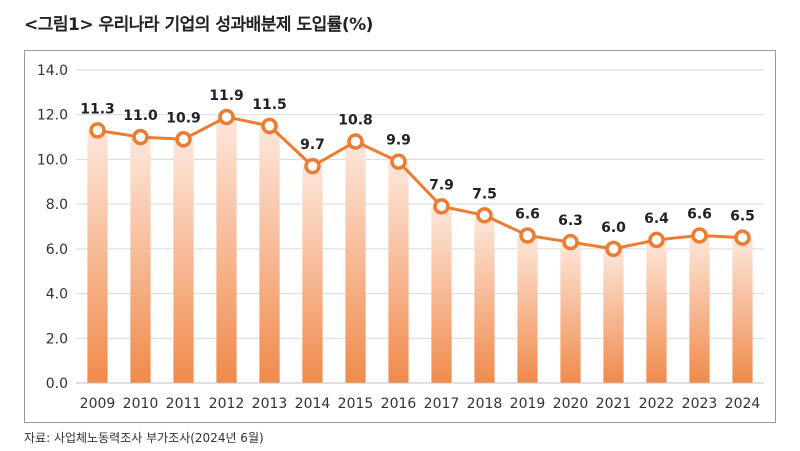 Image resolution: width=800 pixels, height=451 pixels. Describe the element at coordinates (398, 141) in the screenshot. I see `data-label: 9.9` at that location.